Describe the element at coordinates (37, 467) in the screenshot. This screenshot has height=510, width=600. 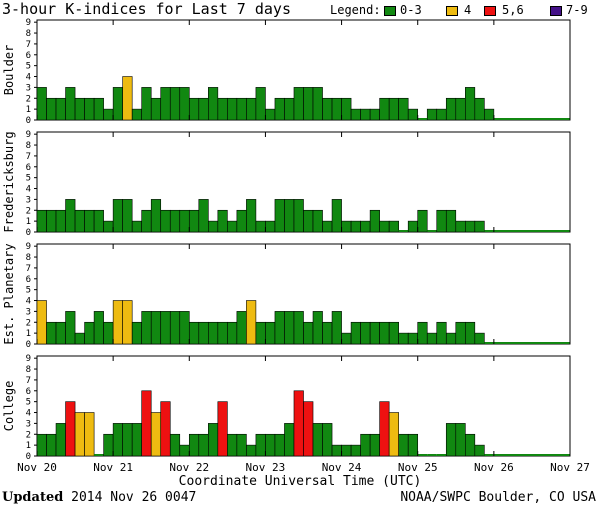
I see `x-tick-label: Nov 20` at that location.